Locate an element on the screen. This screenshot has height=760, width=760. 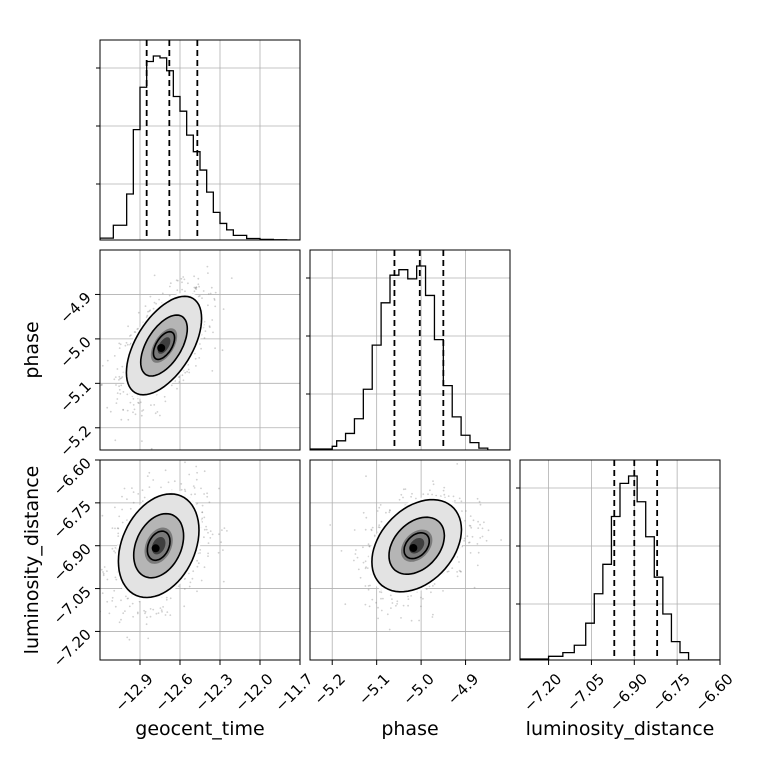
y-tick-label: −5.2 is located at coordinates (75, 441).